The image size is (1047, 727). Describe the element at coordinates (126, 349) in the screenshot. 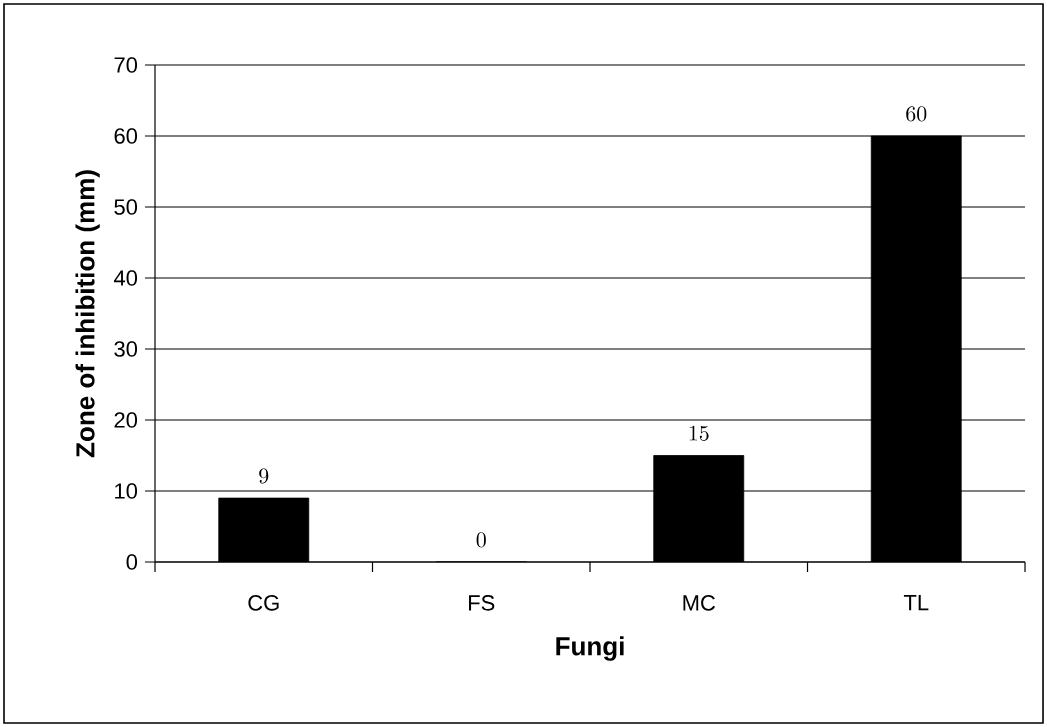

I see `y-tick-label: 30` at that location.